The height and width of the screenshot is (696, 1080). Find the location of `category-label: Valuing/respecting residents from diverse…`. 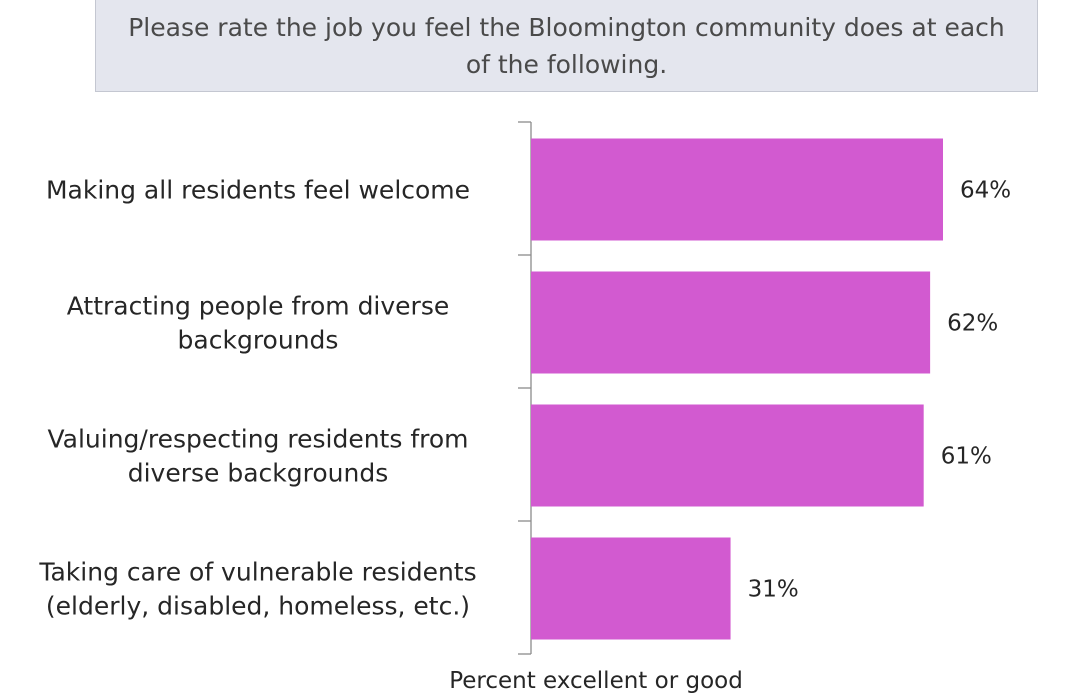

category-label: Valuing/respecting residents from diverse… is located at coordinates (257, 456).